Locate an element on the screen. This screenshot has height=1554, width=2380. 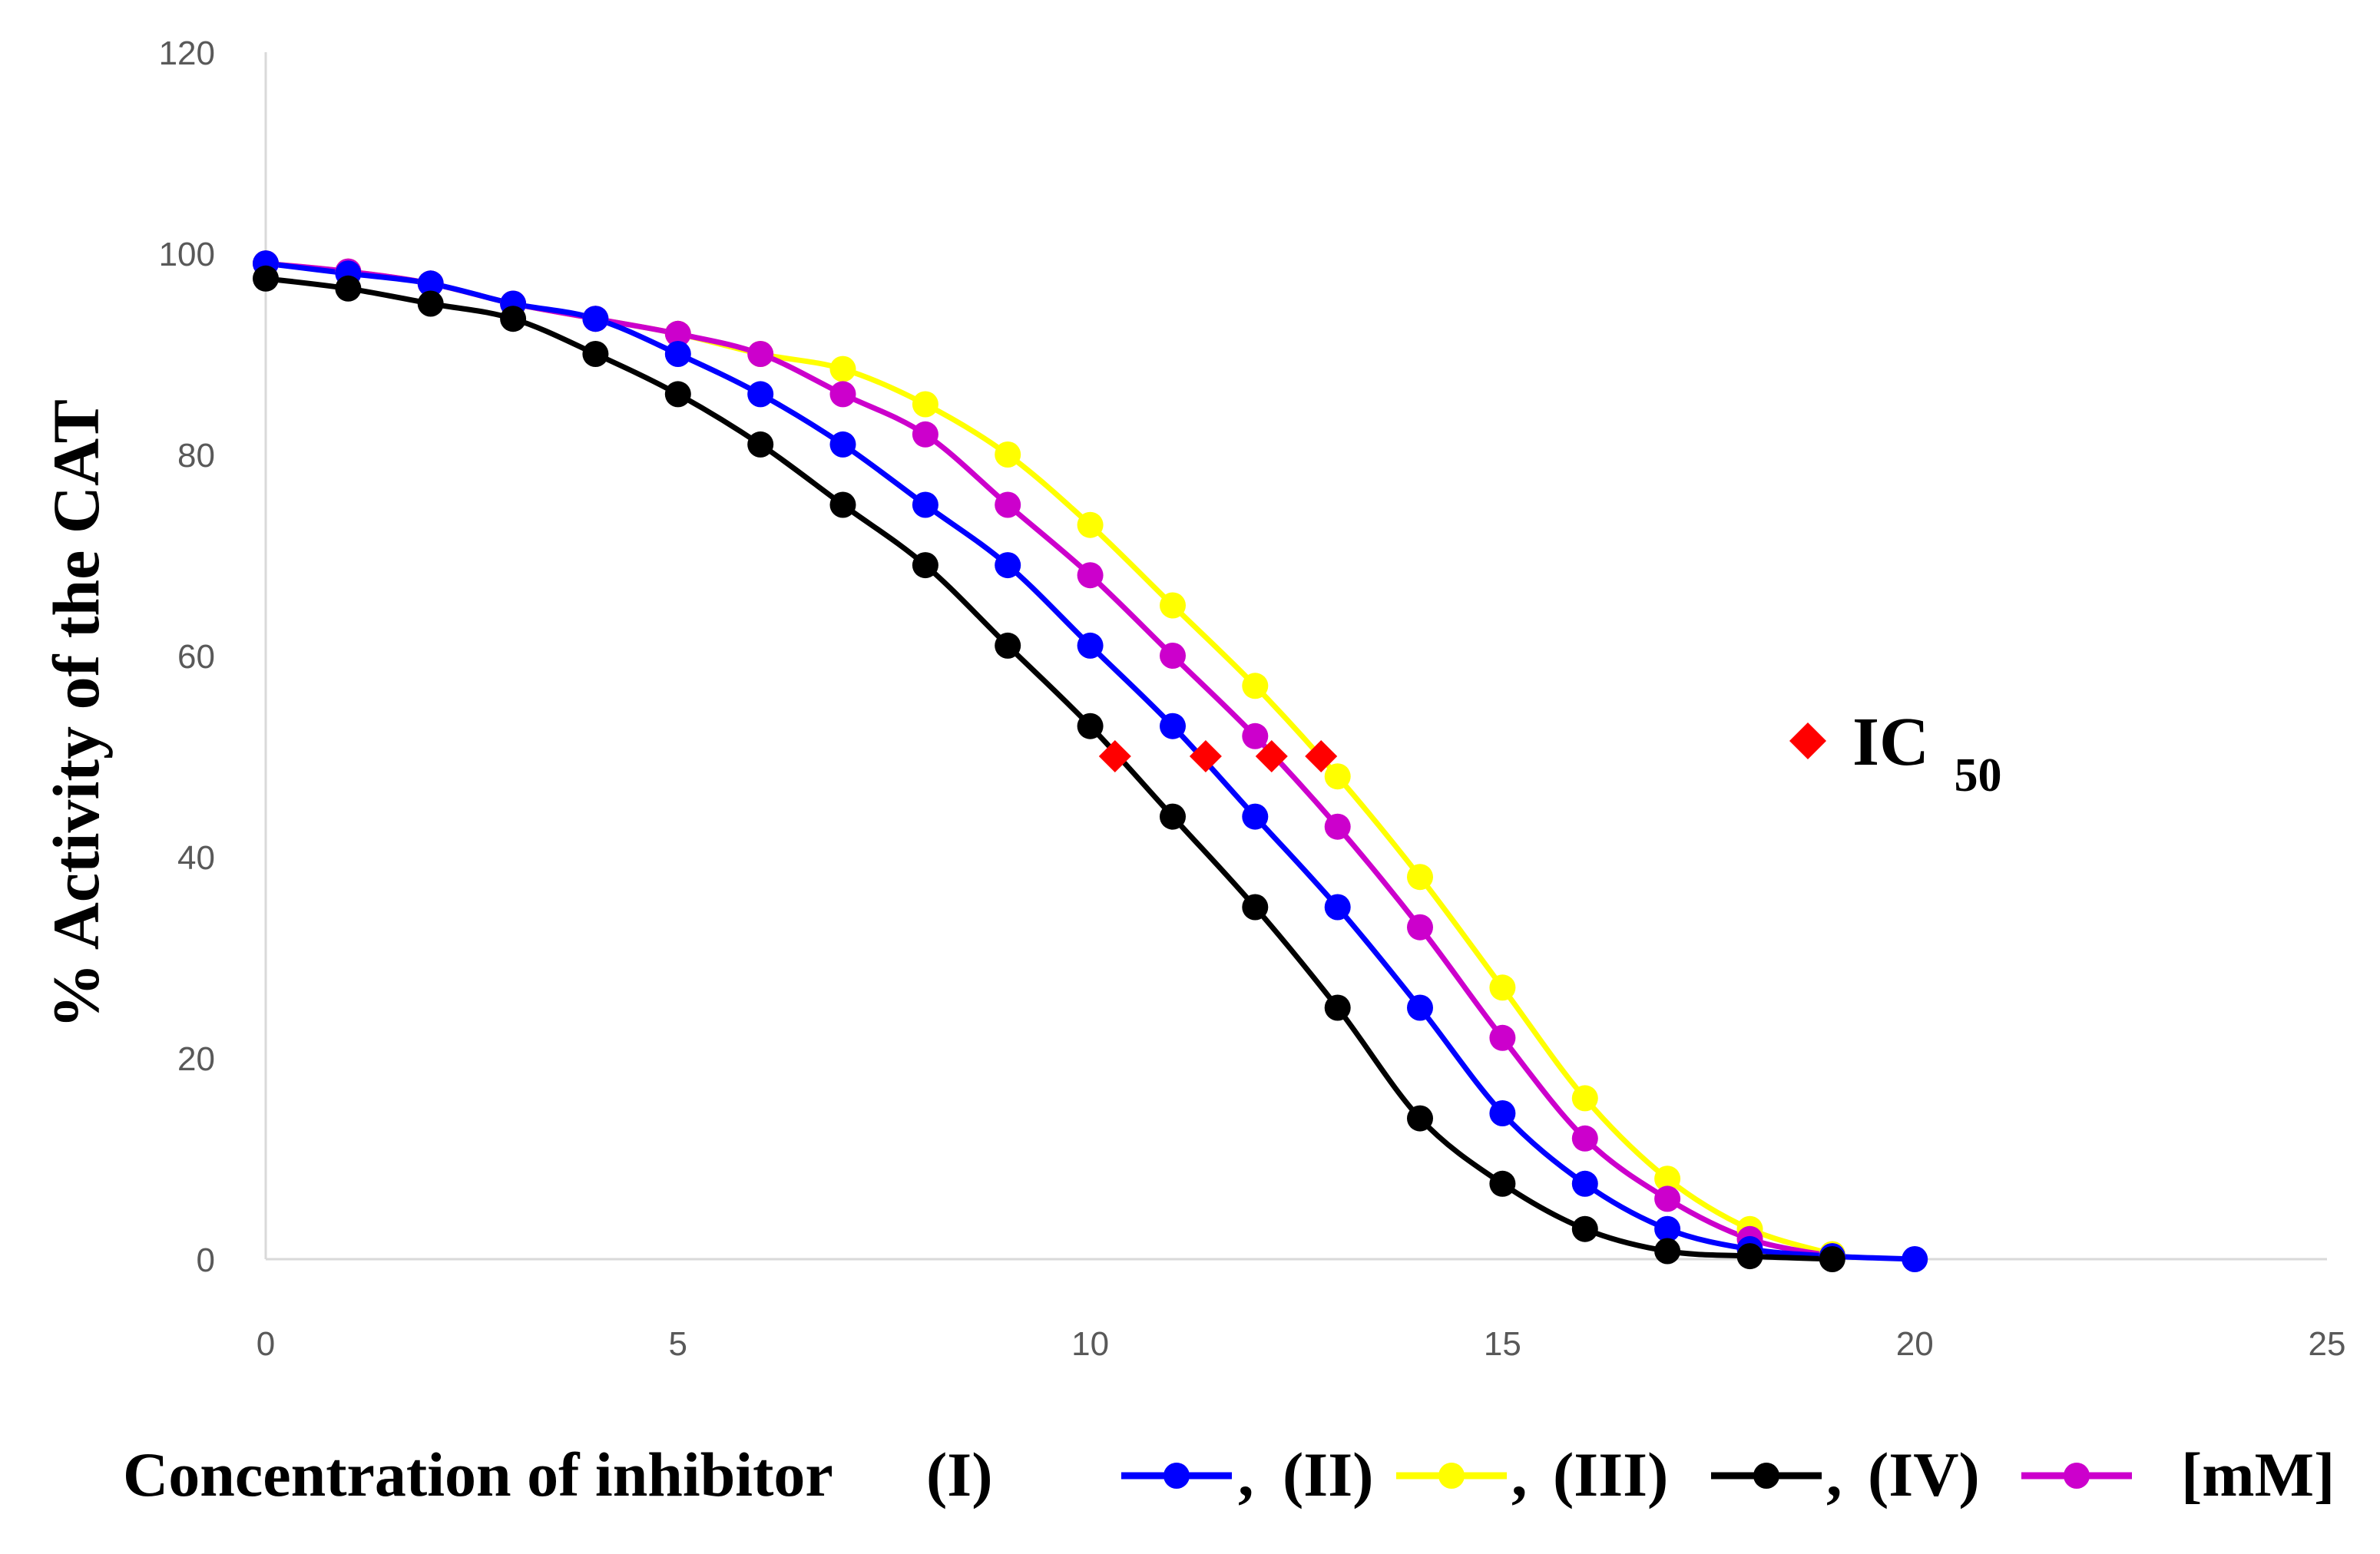
ic50-legend-subscript: 50 is located at coordinates (1978, 775).